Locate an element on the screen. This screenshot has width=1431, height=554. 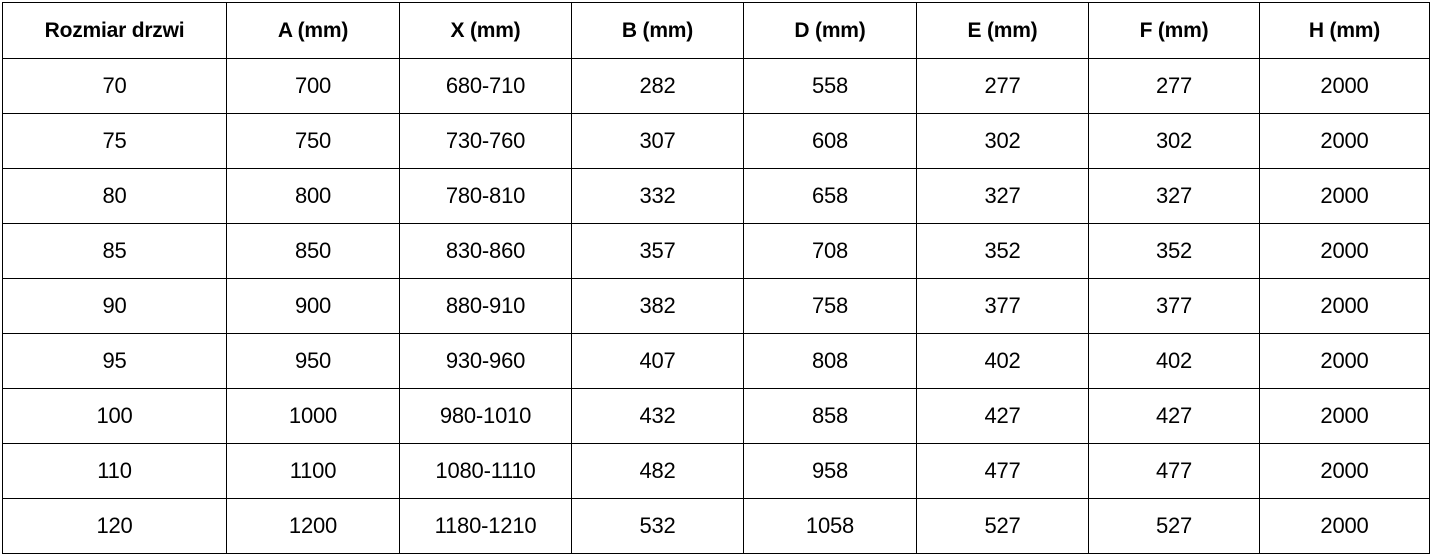
cell-b: 407 is located at coordinates (657, 361).